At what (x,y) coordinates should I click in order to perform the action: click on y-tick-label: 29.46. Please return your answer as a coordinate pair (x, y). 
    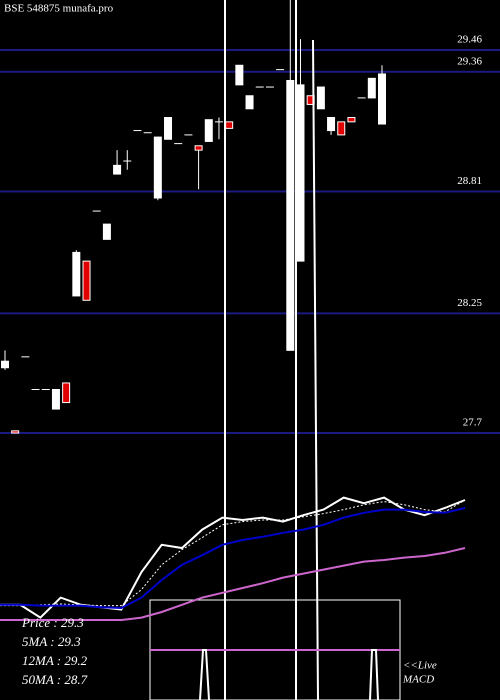
    Looking at the image, I should click on (469, 40).